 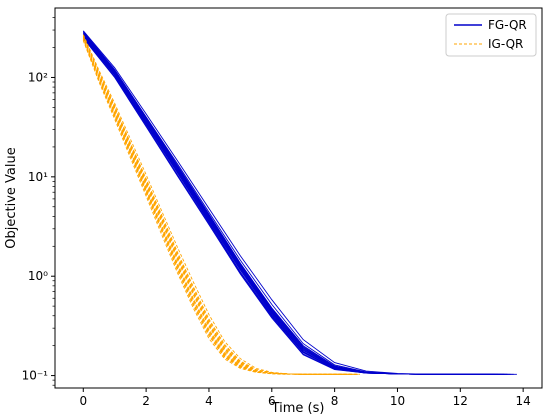 What do you see at coordinates (11, 197) in the screenshot?
I see `y-axis-label: Objective Value` at bounding box center [11, 197].